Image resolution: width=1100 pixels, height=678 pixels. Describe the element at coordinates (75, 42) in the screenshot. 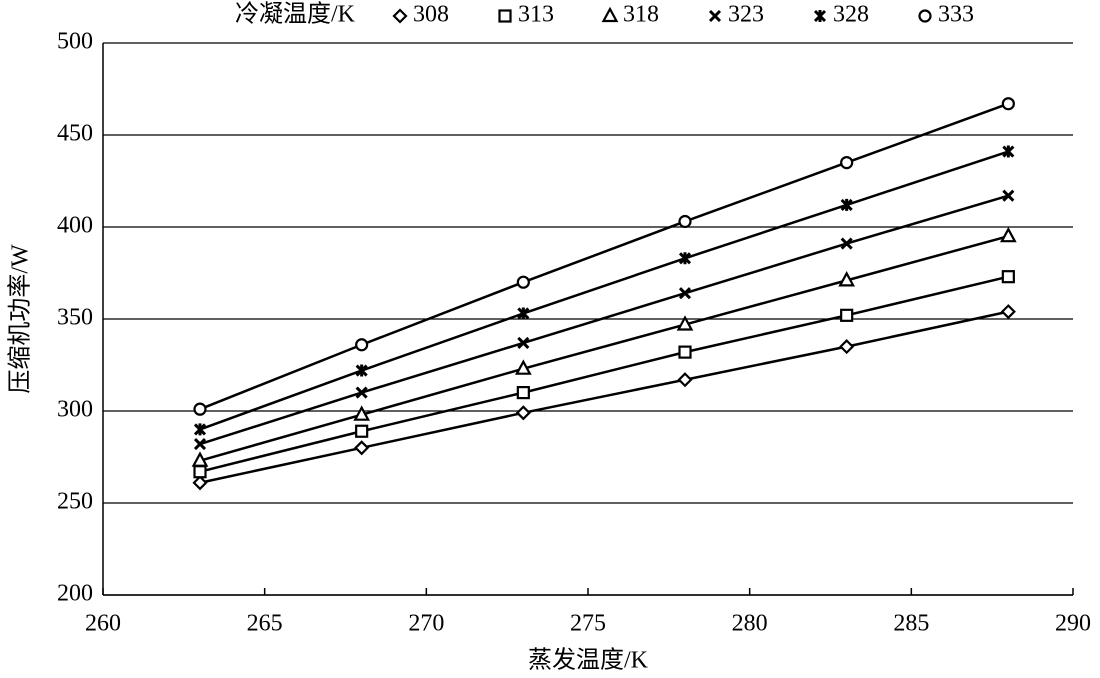

I see `y-tick-label: 500` at that location.